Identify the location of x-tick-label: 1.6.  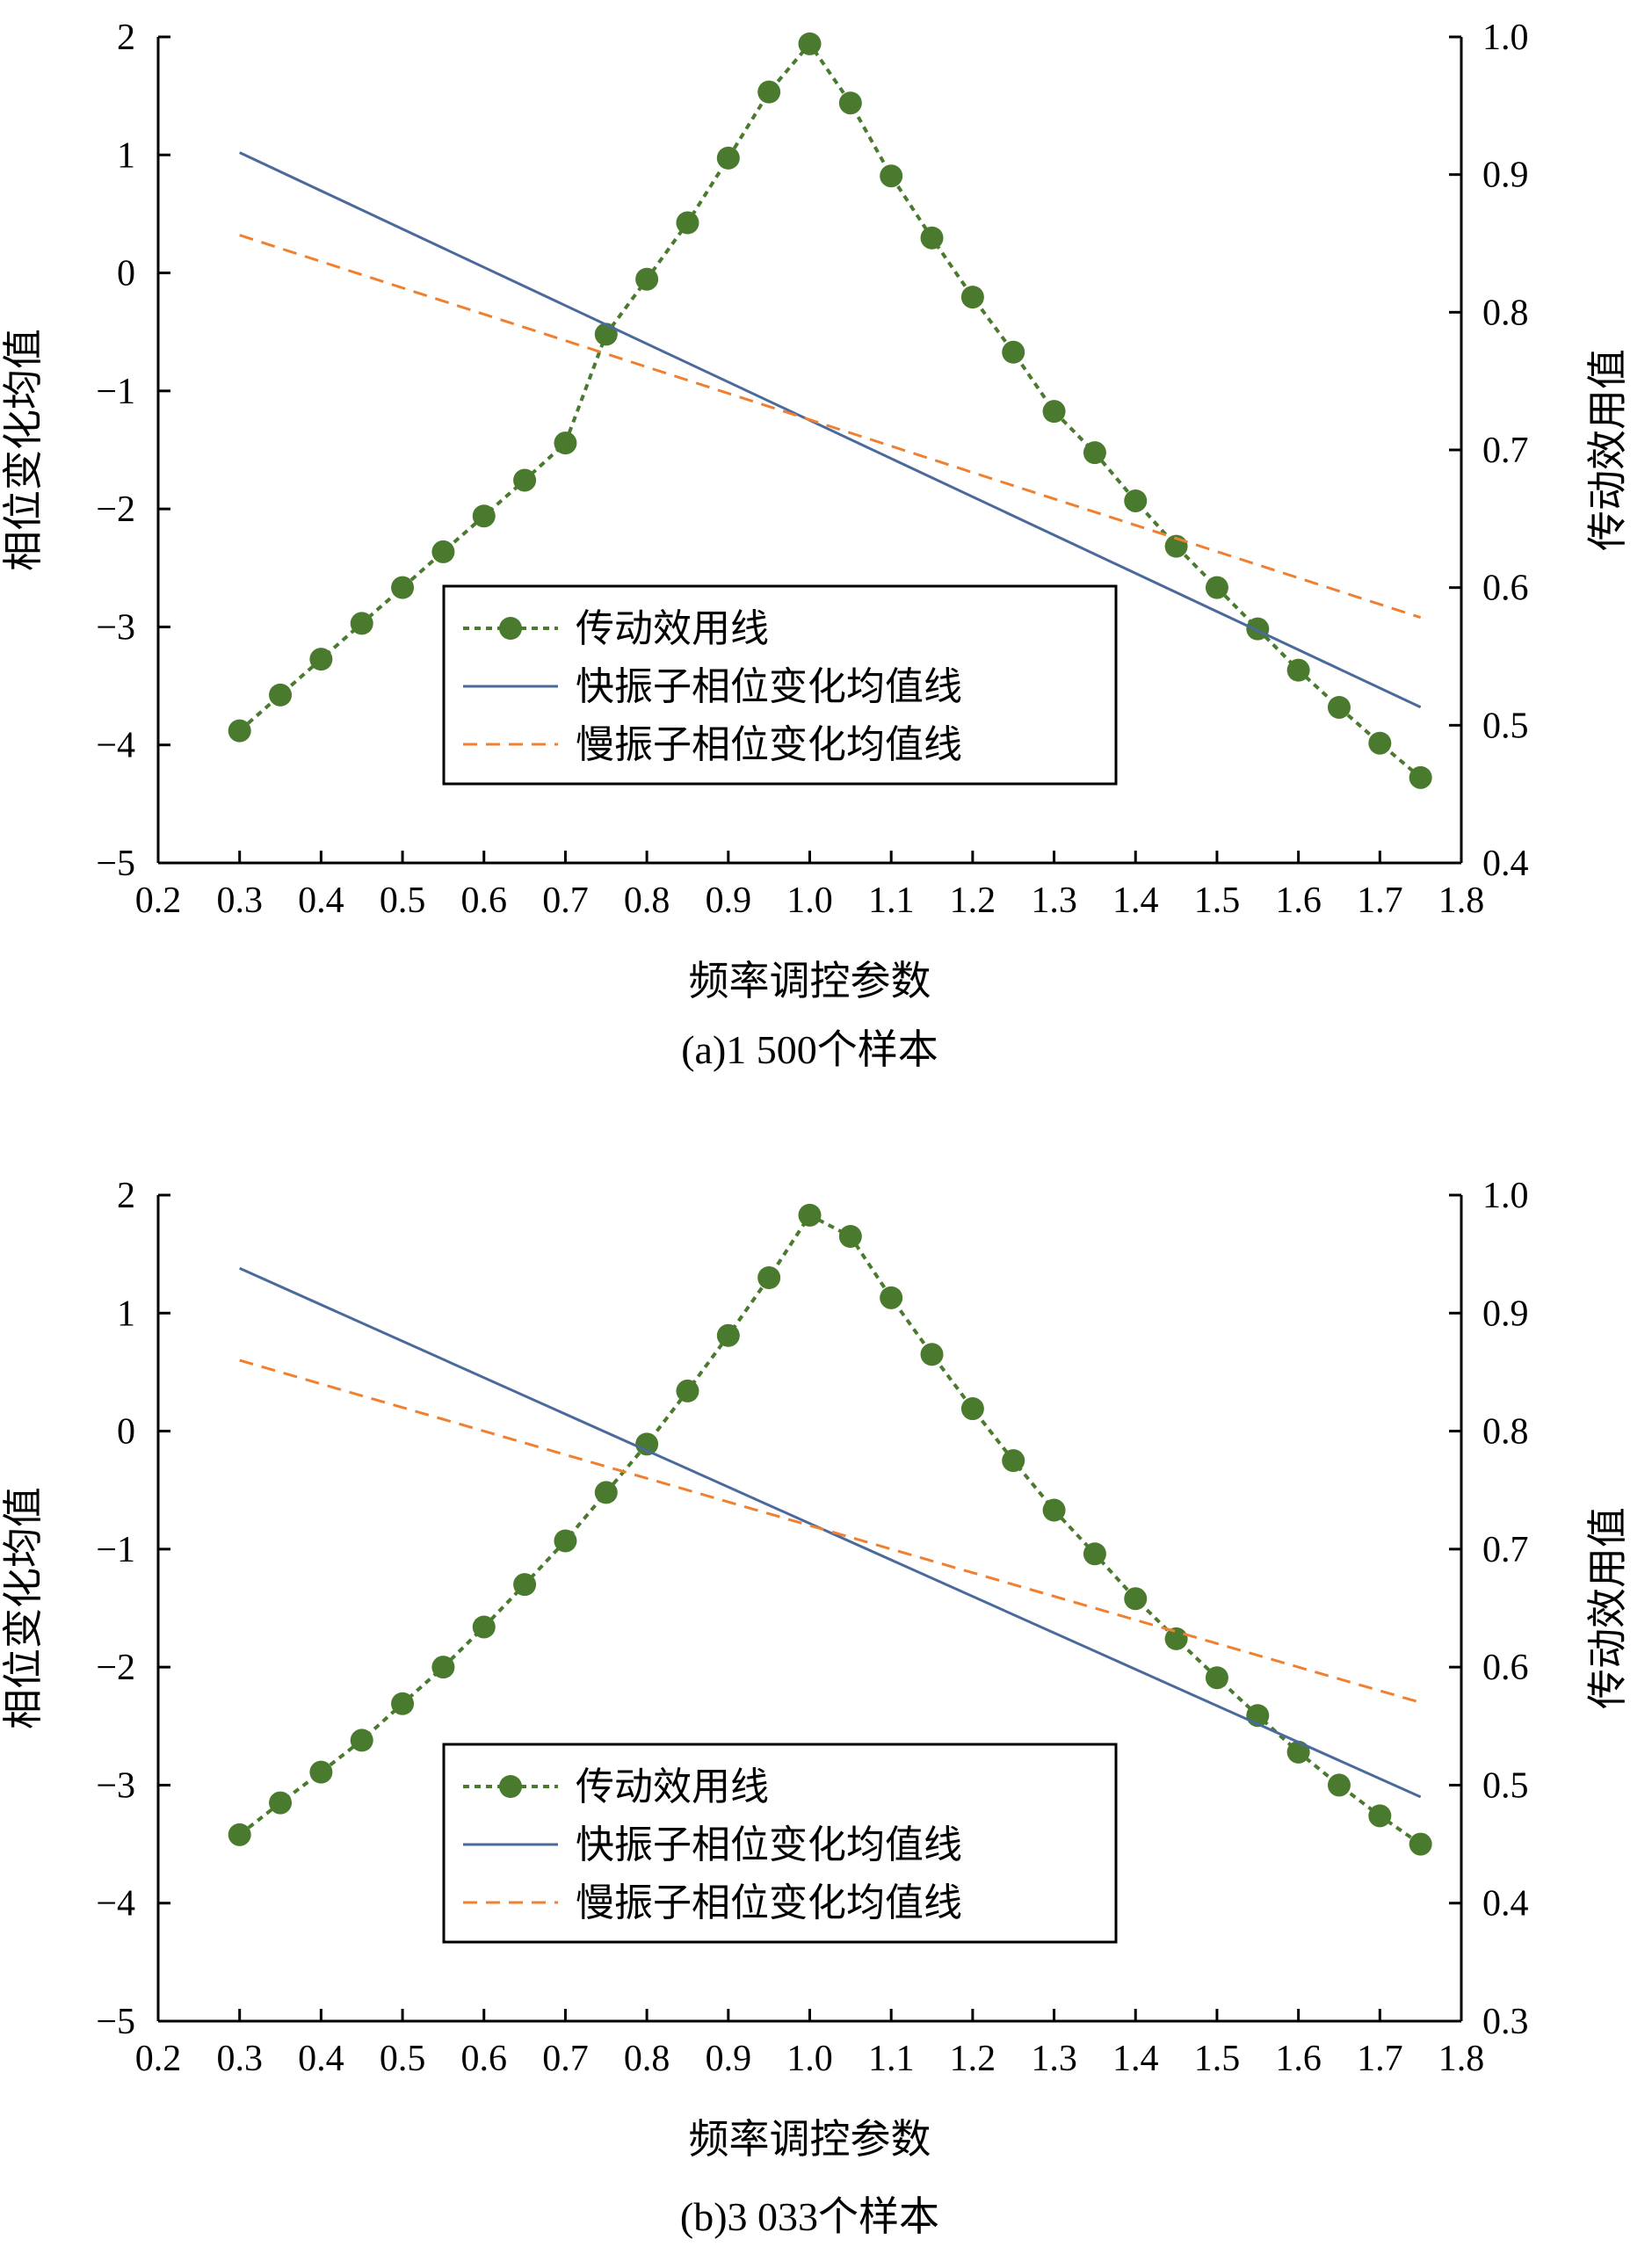
(1298, 2059).